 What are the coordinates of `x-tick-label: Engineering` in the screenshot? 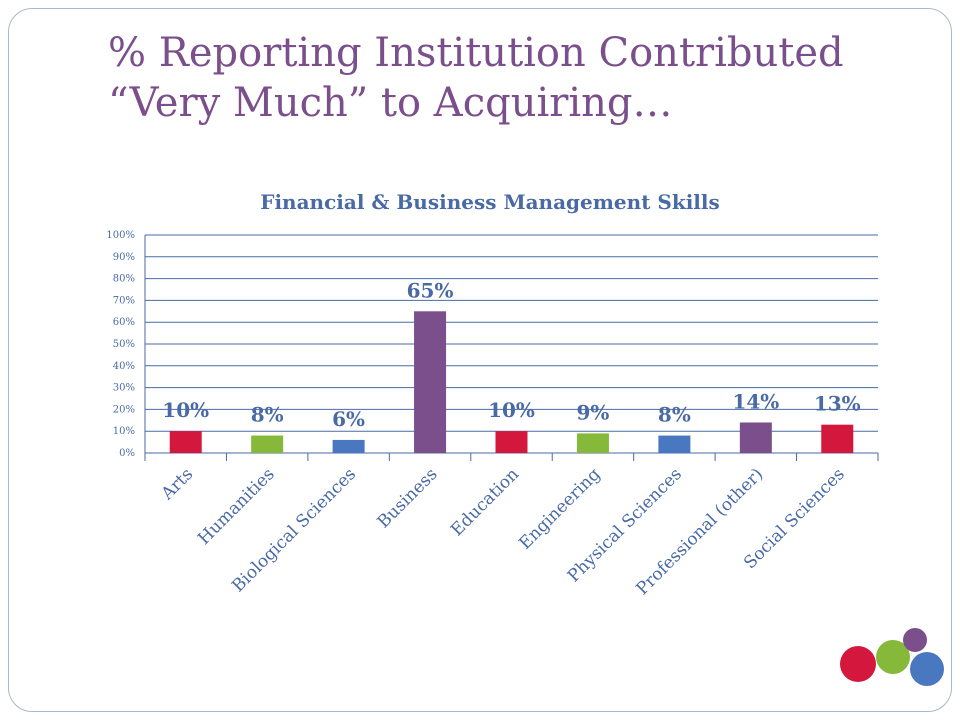 It's located at (559, 508).